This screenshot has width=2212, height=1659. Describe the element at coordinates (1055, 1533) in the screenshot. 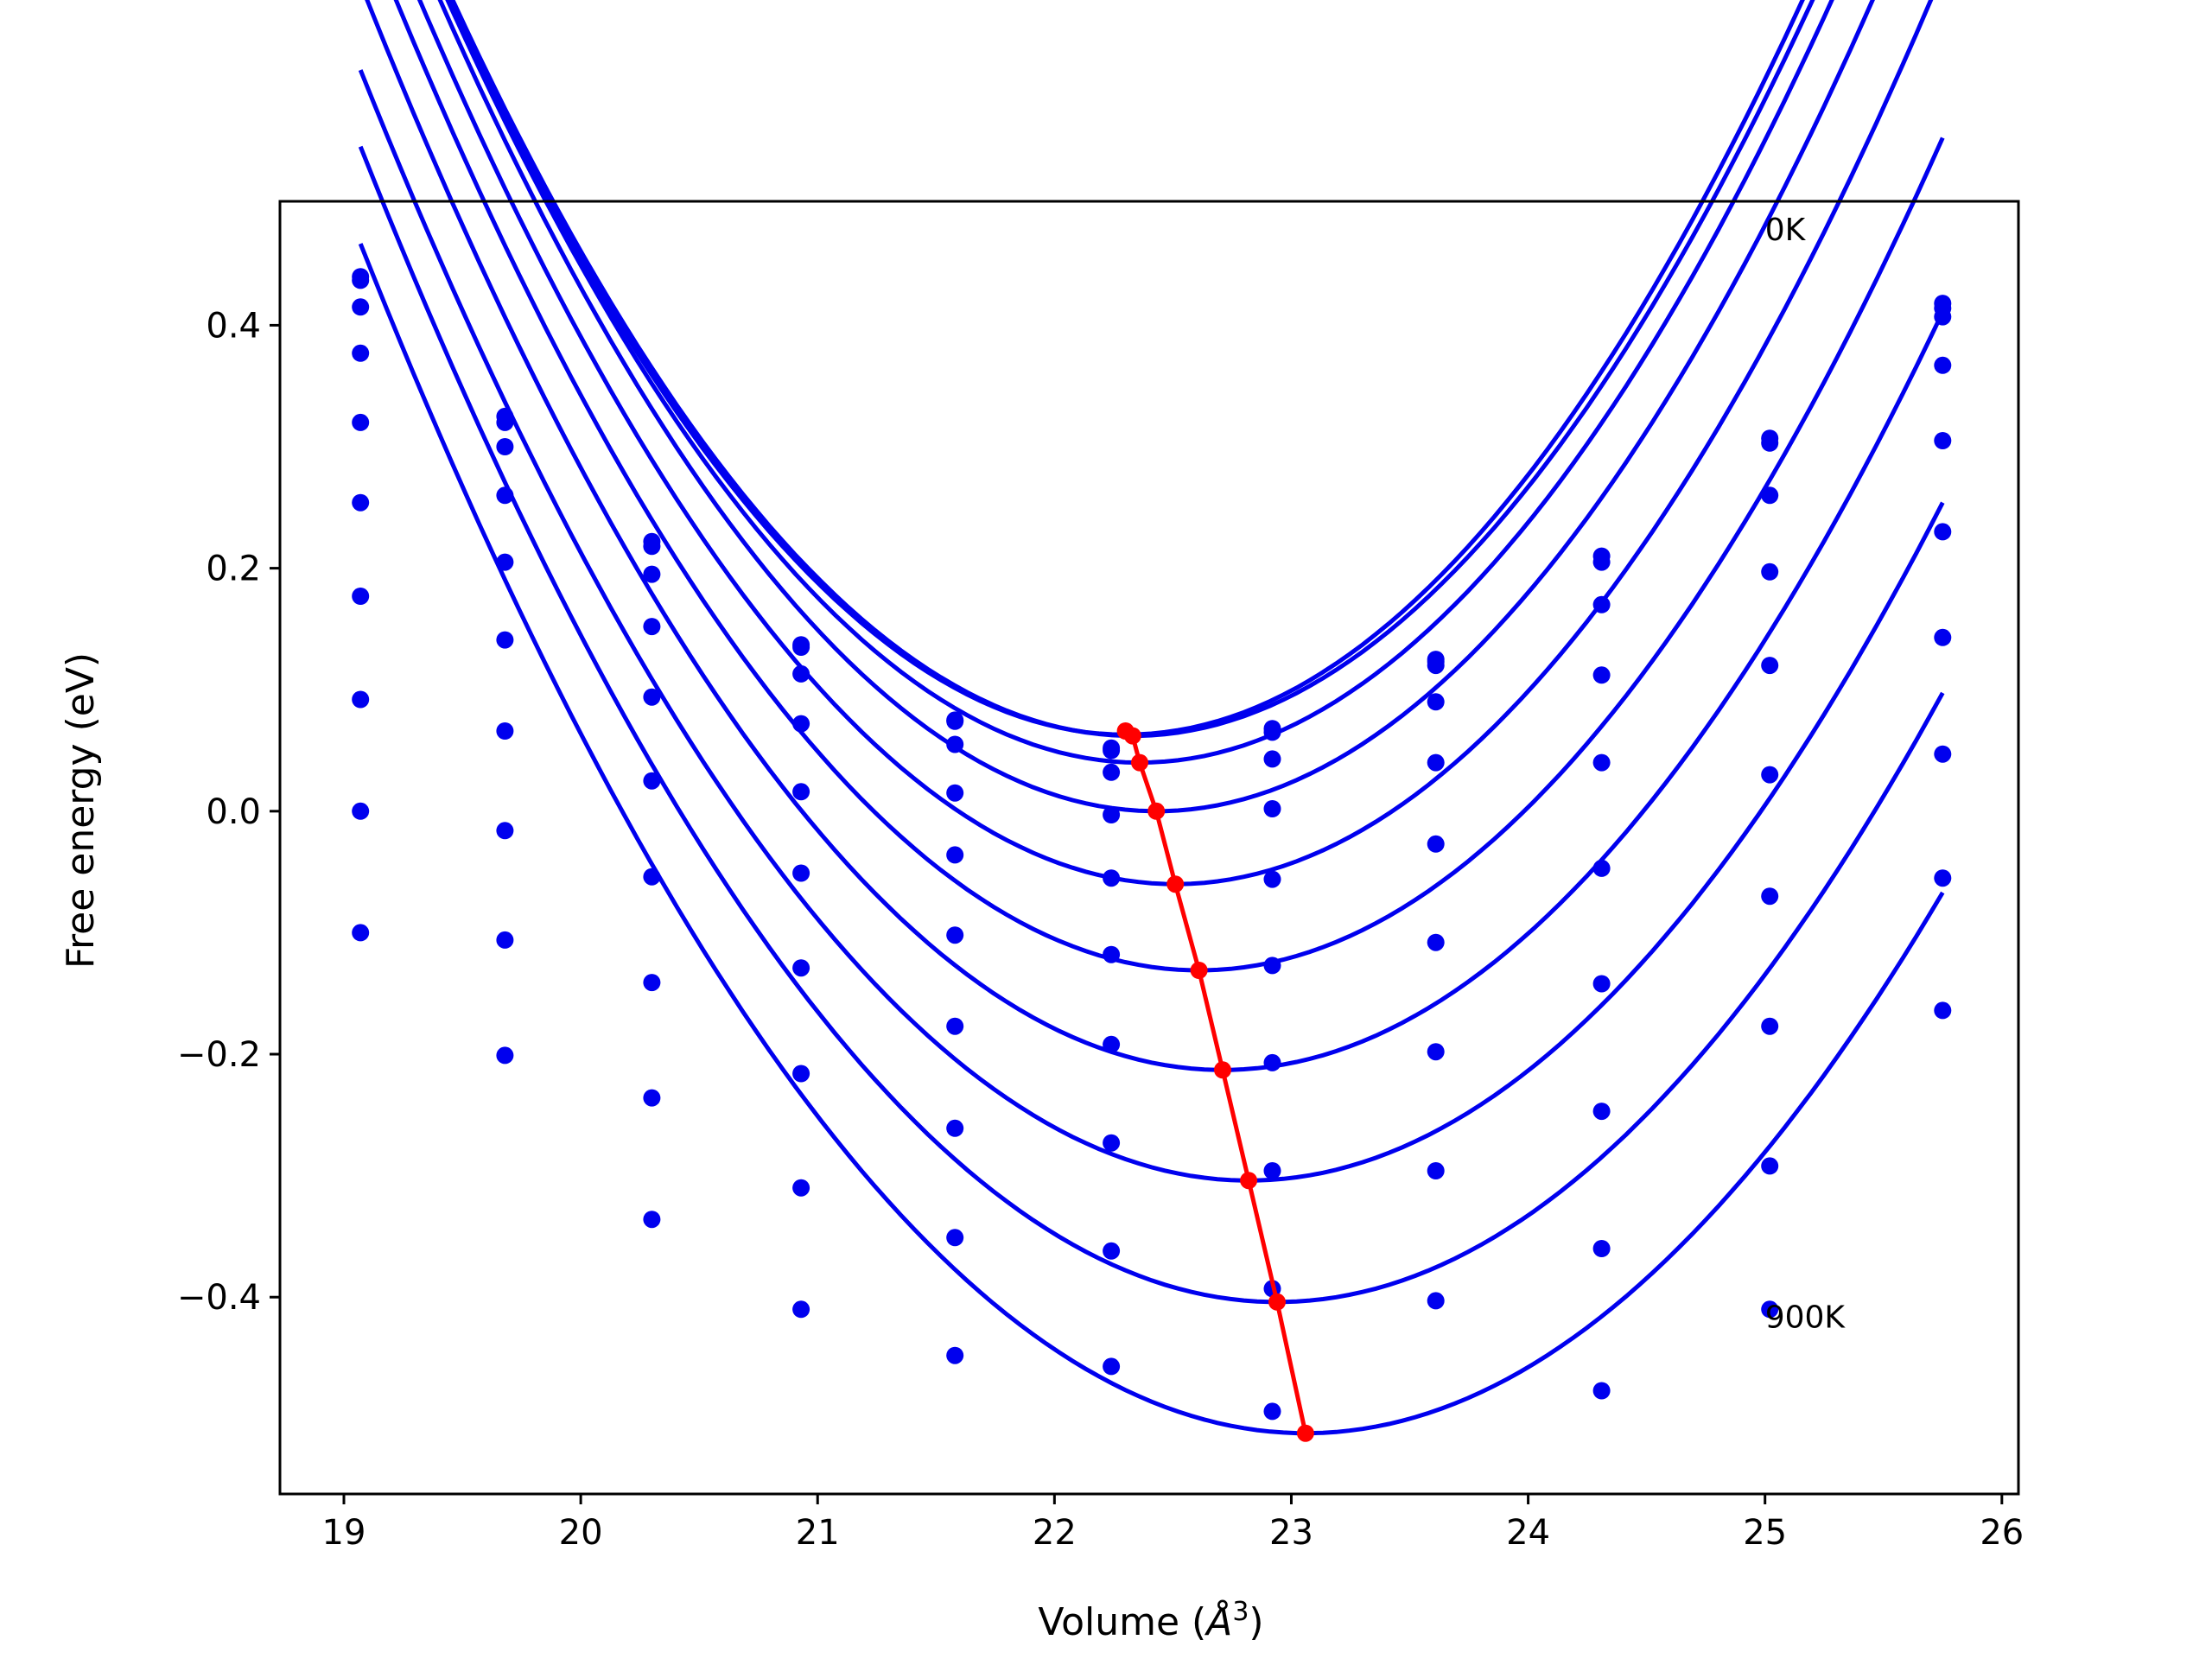

I see `x-tick-label-3: 22` at that location.